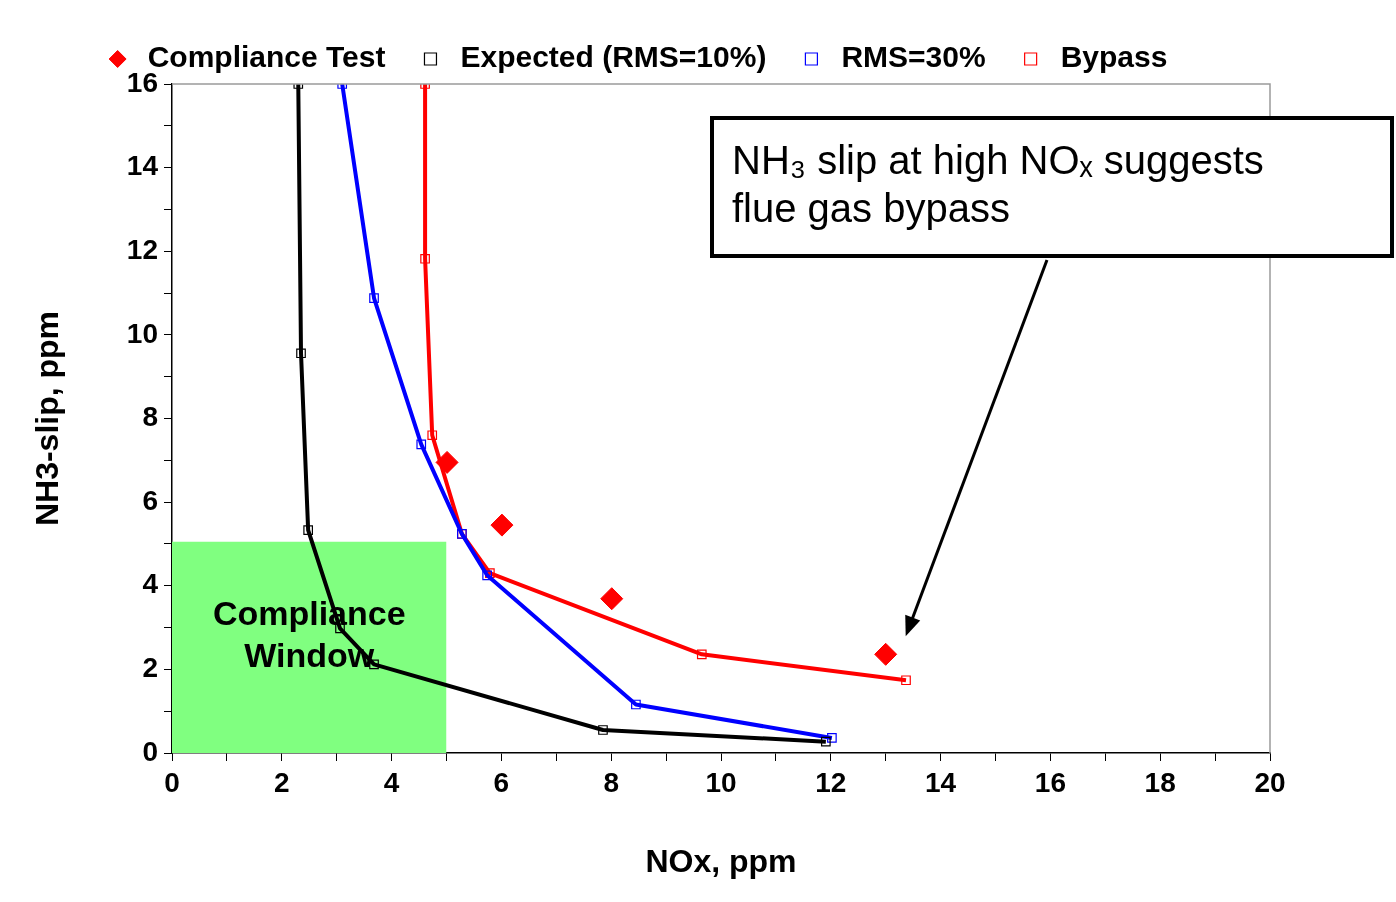 The width and height of the screenshot is (1396, 902). What do you see at coordinates (150, 584) in the screenshot?
I see `y-tick-label: 4` at bounding box center [150, 584].